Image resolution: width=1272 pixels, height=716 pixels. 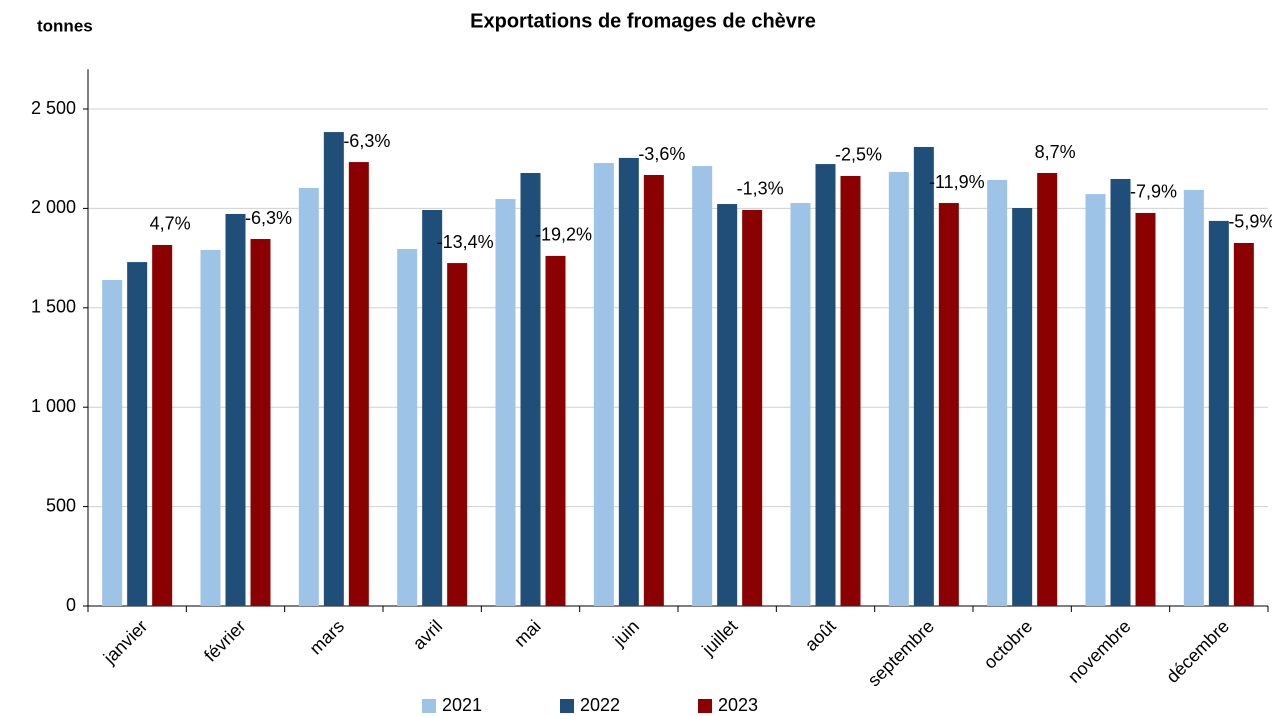 What do you see at coordinates (719, 638) in the screenshot?
I see `x-tick-label: juillet` at bounding box center [719, 638].